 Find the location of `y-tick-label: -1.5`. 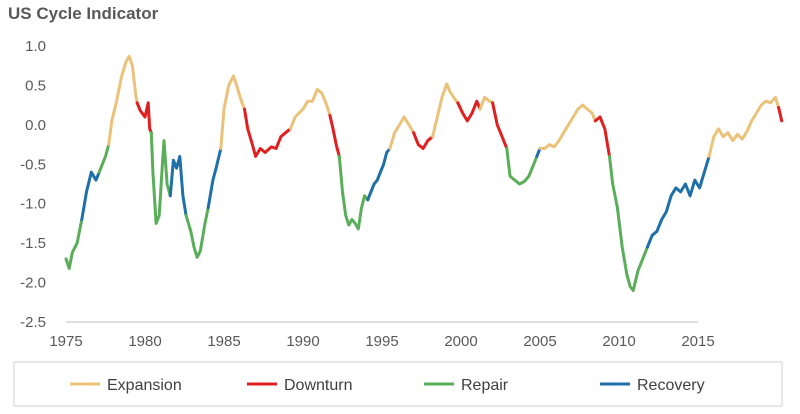

y-tick-label: -1.5 is located at coordinates (33, 243).